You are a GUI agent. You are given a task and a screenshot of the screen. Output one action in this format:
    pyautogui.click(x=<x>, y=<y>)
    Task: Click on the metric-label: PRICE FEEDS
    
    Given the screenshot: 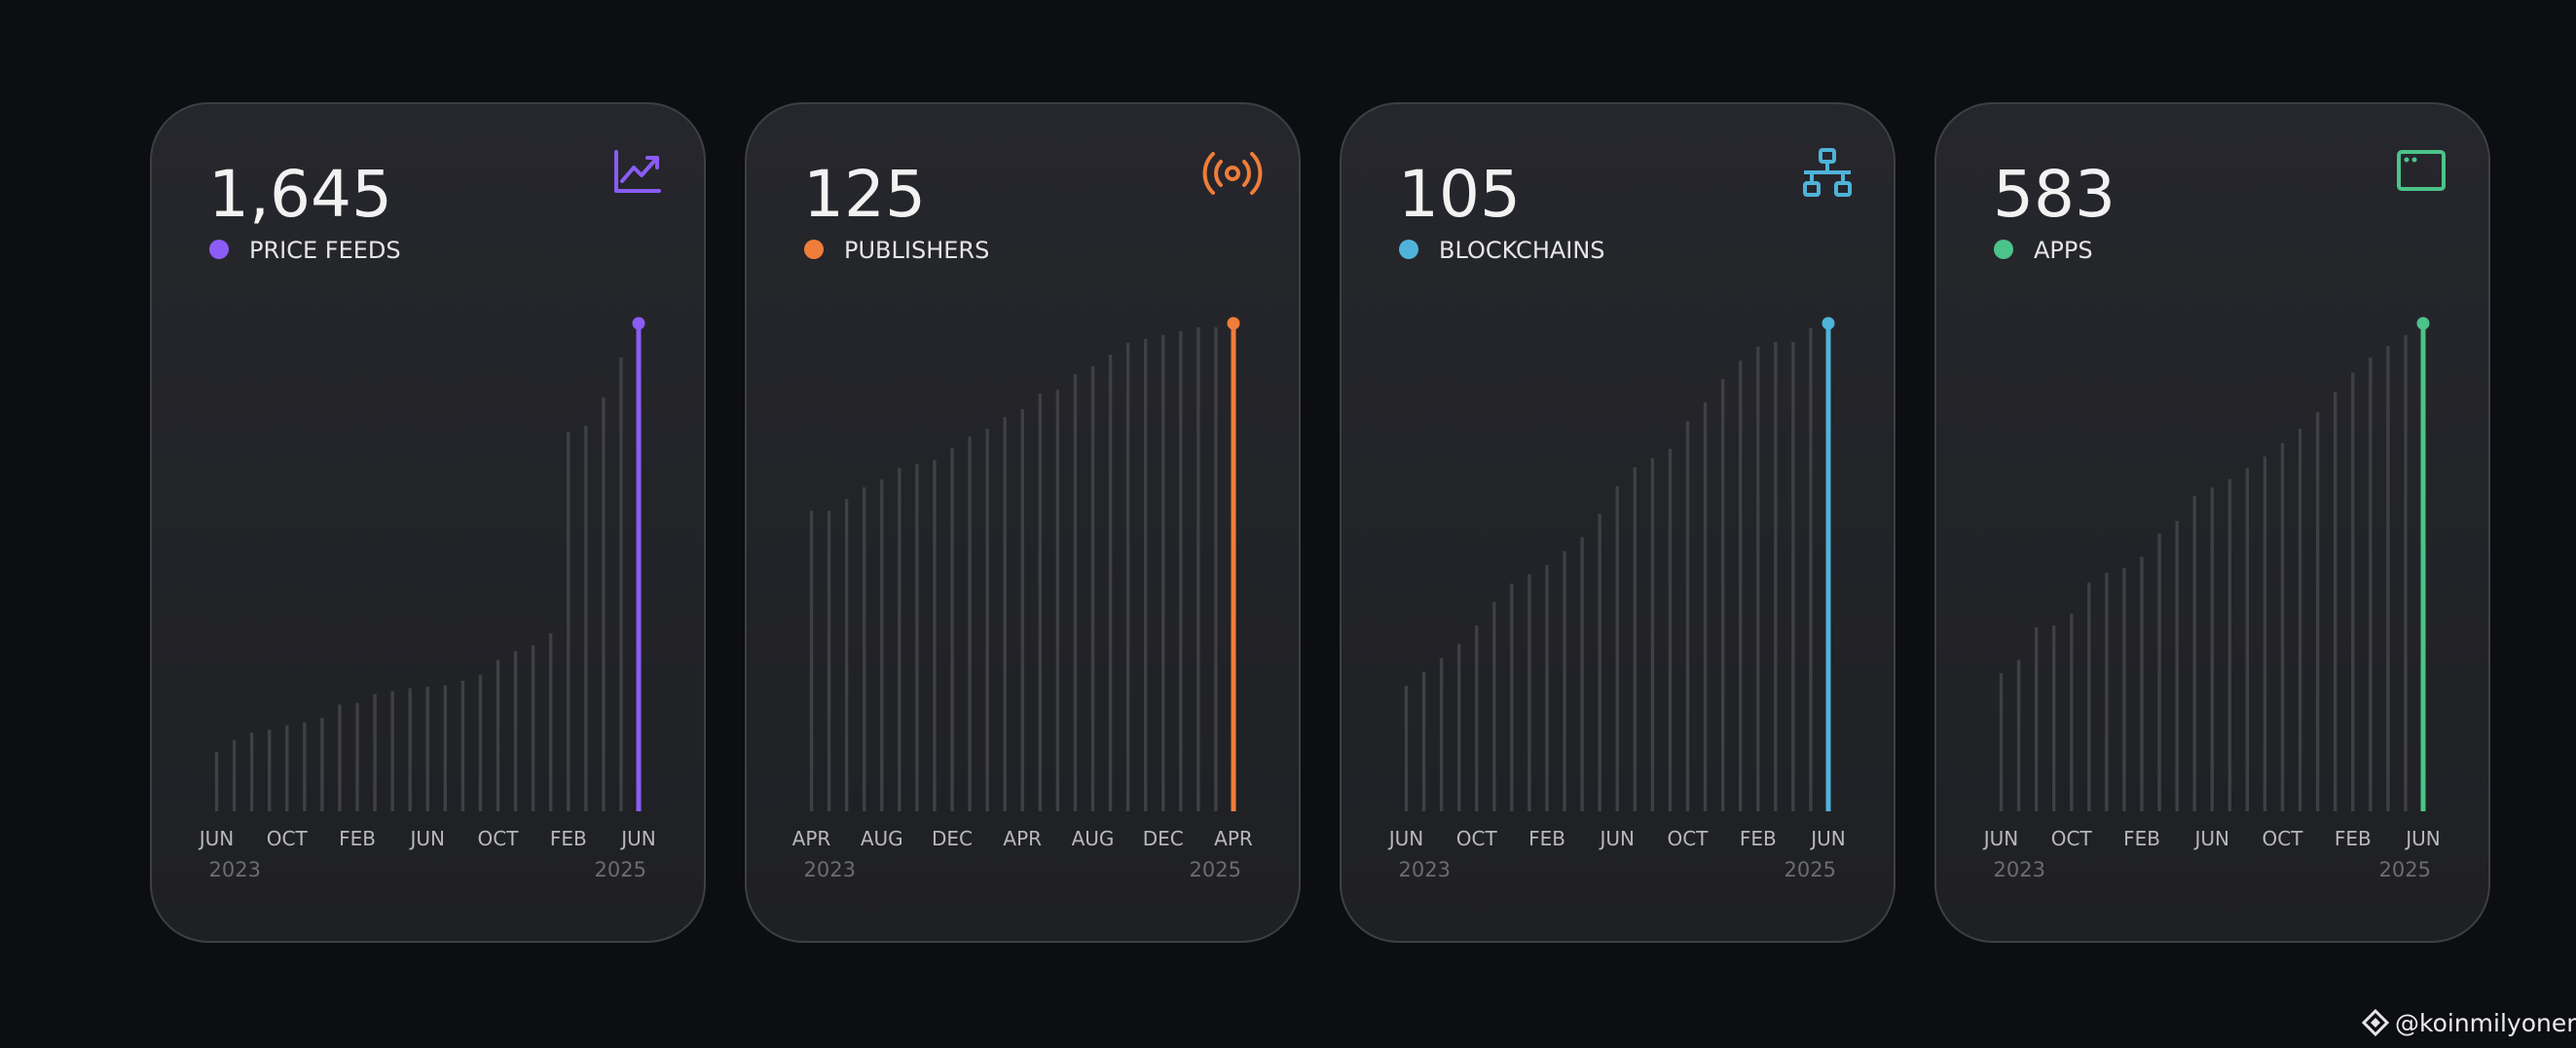 What is the action you would take?
    pyautogui.click(x=325, y=250)
    